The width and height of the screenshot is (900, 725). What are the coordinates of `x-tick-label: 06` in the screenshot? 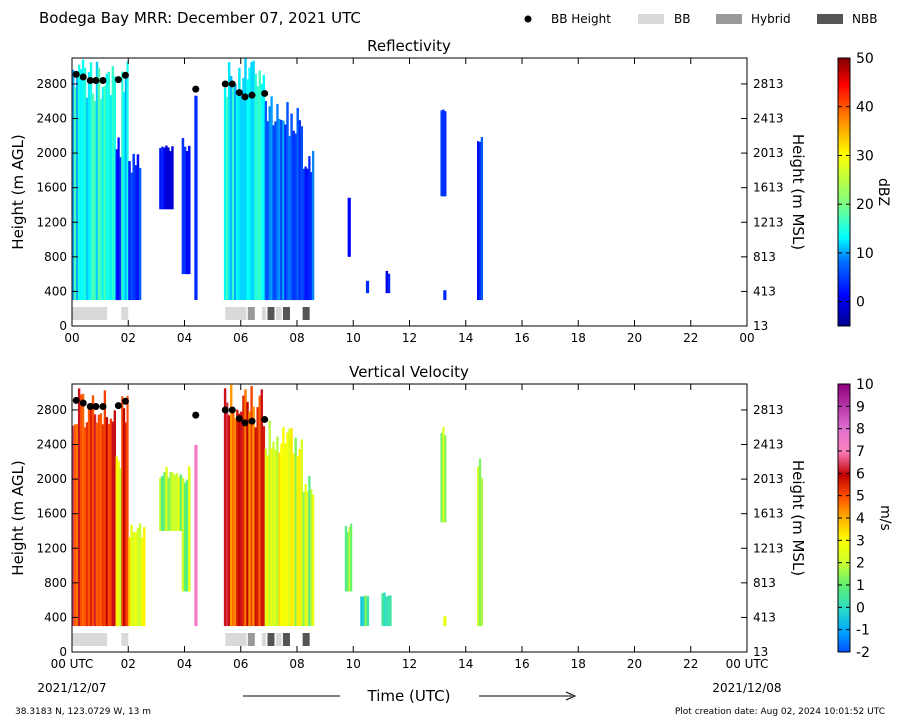 It's located at (240, 338).